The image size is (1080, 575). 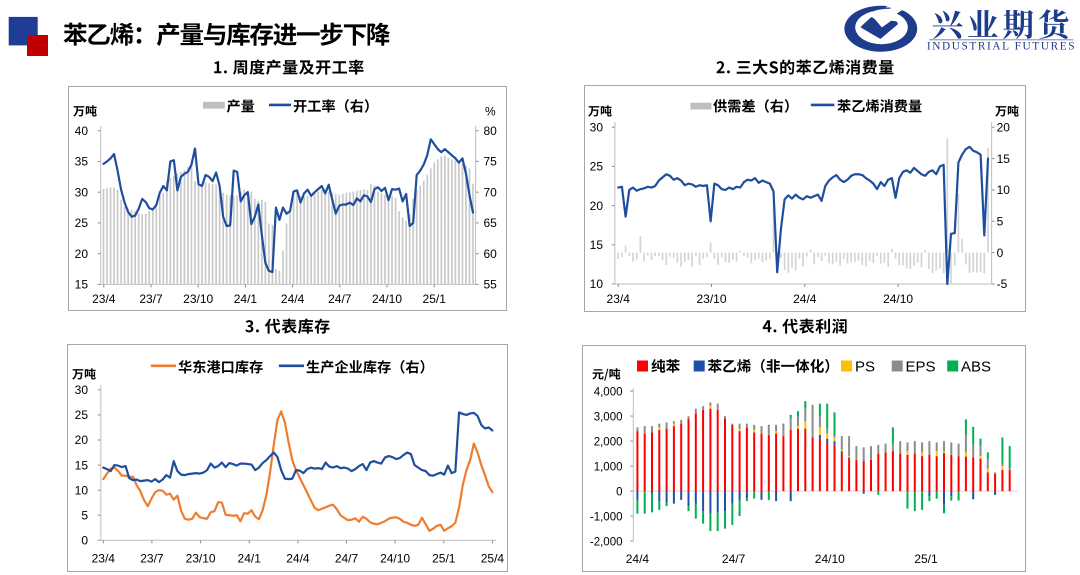 What do you see at coordinates (921, 367) in the screenshot?
I see `svg-text: EPS` at bounding box center [921, 367].